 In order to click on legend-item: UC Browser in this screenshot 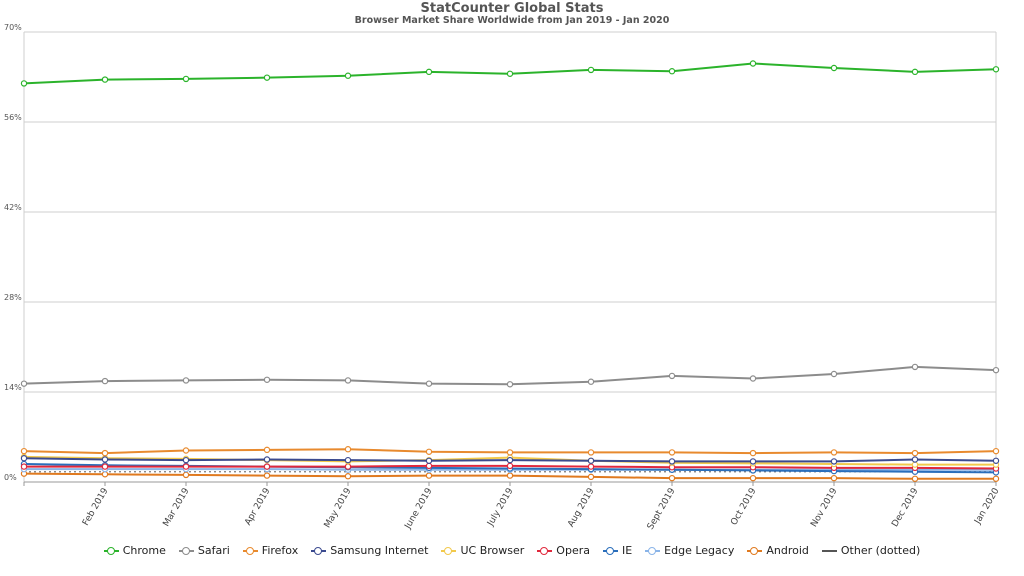, I will do `click(482, 550)`.